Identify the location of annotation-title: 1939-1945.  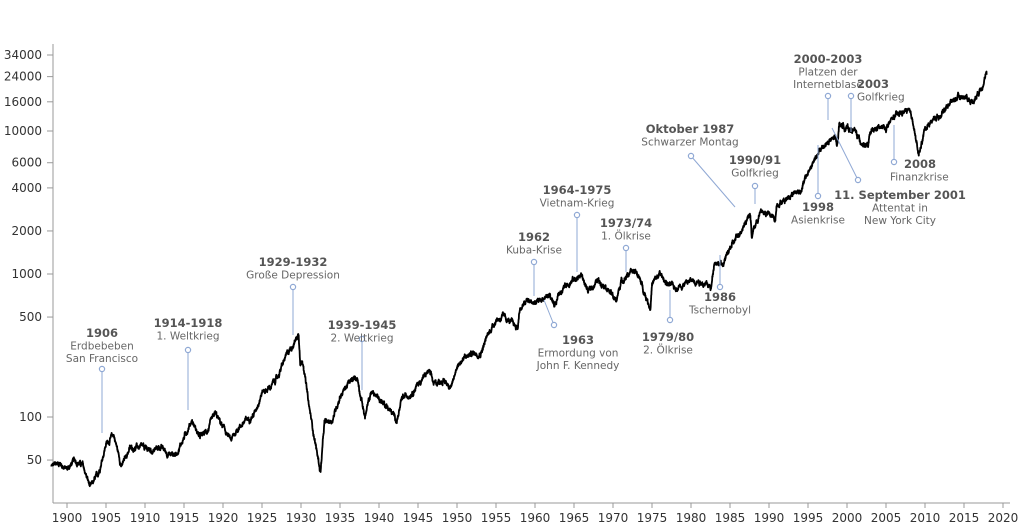
(362, 325).